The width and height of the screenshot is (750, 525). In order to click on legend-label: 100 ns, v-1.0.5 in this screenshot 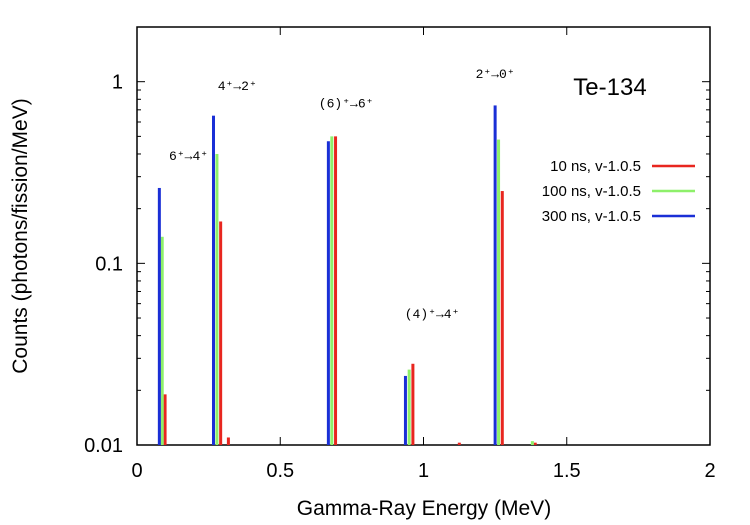, I will do `click(591, 191)`.